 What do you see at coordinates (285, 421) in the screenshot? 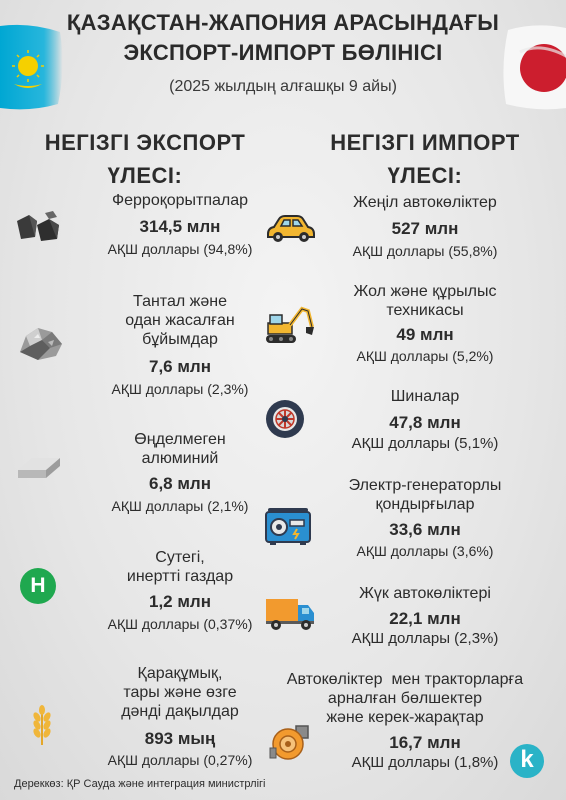
I see `tire-icon` at bounding box center [285, 421].